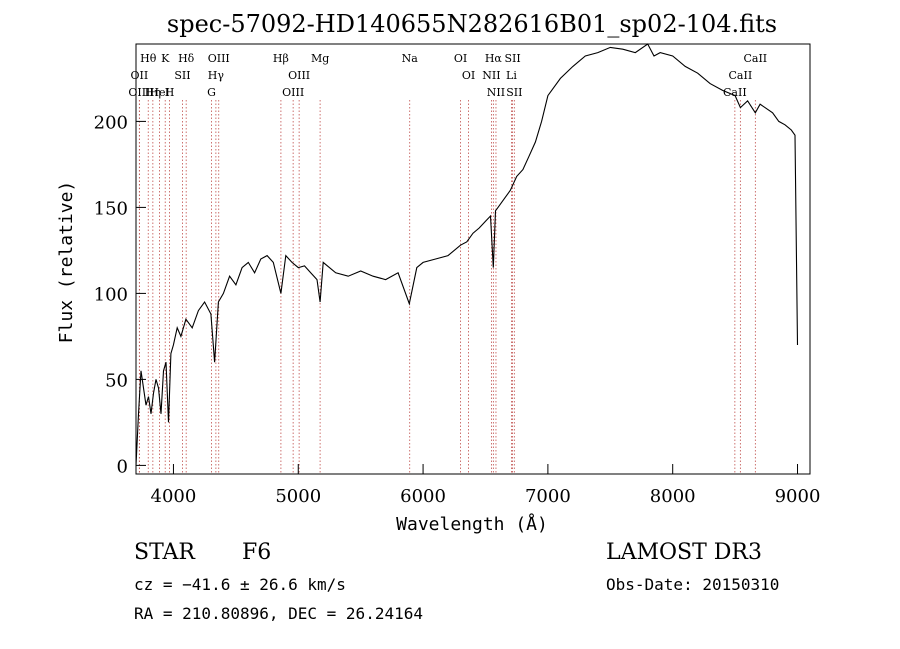  What do you see at coordinates (186, 58) in the screenshot?
I see `emission-line-label: Hδ` at bounding box center [186, 58].